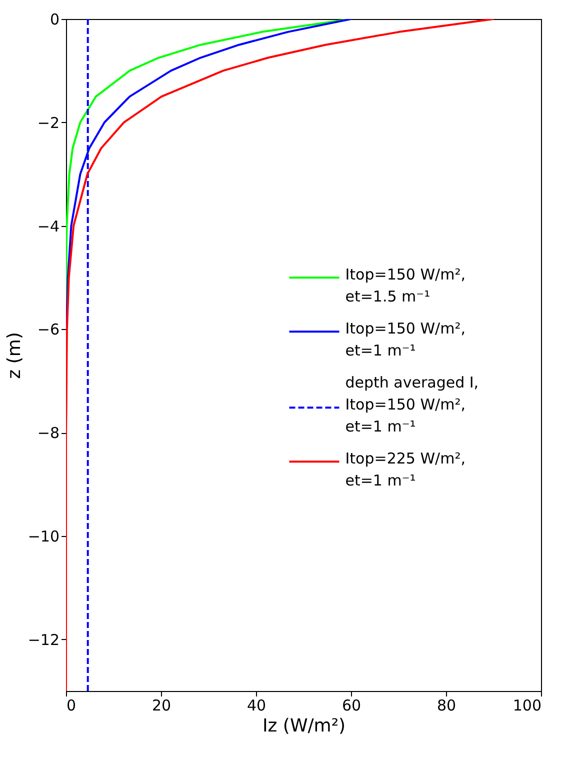 This screenshot has height=782, width=571. What do you see at coordinates (446, 705) in the screenshot?
I see `x-tick-label: 80` at bounding box center [446, 705].